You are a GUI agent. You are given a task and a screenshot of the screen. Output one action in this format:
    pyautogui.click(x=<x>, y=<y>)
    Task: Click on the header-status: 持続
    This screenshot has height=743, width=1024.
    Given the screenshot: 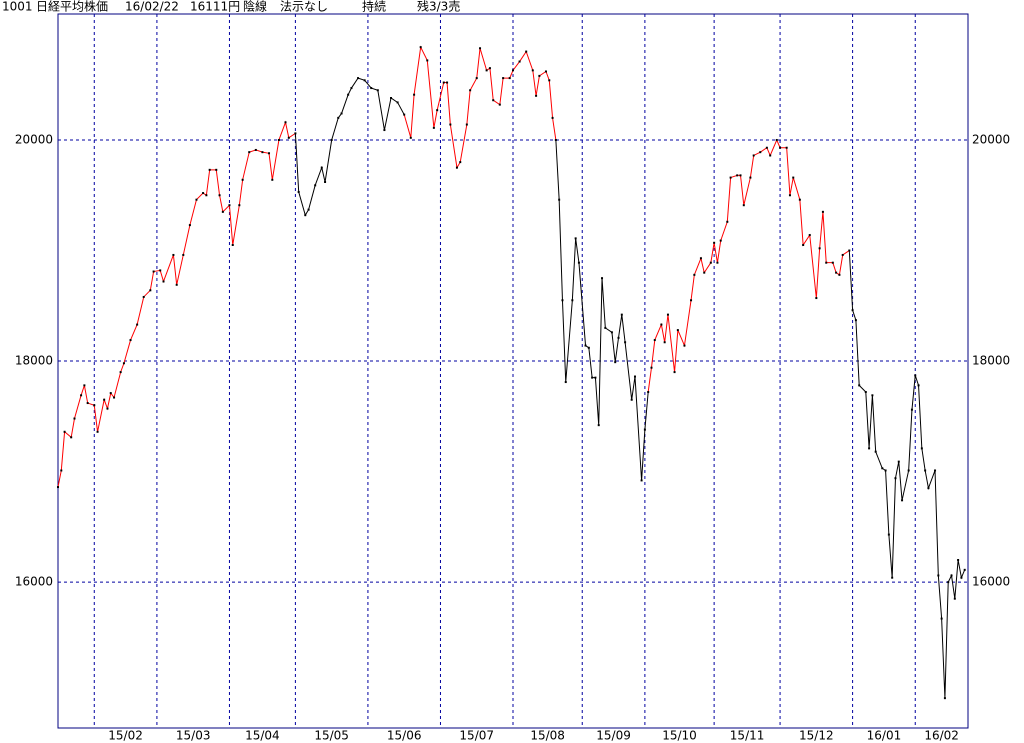 What is the action you would take?
    pyautogui.click(x=374, y=7)
    